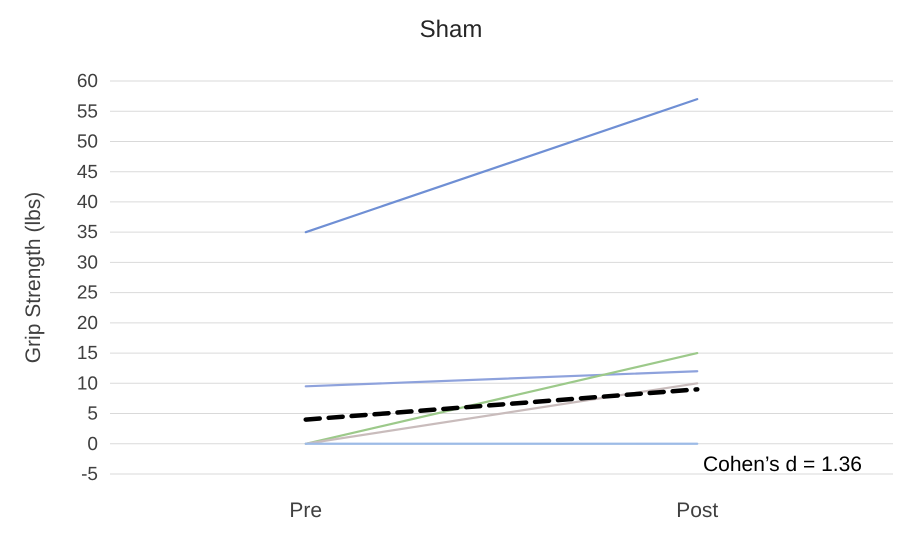  I want to click on y-tick-label: 40, so click(87, 203).